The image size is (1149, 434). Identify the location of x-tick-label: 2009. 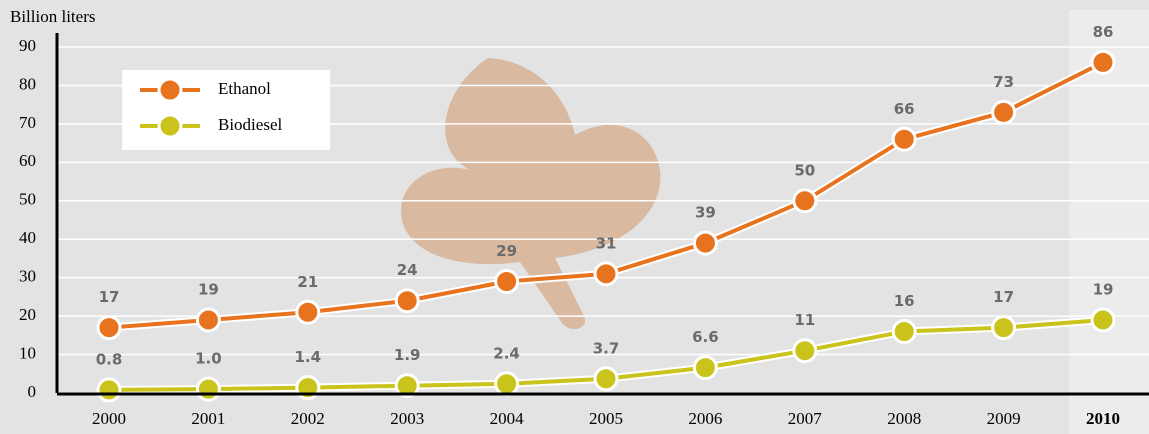
(1004, 418).